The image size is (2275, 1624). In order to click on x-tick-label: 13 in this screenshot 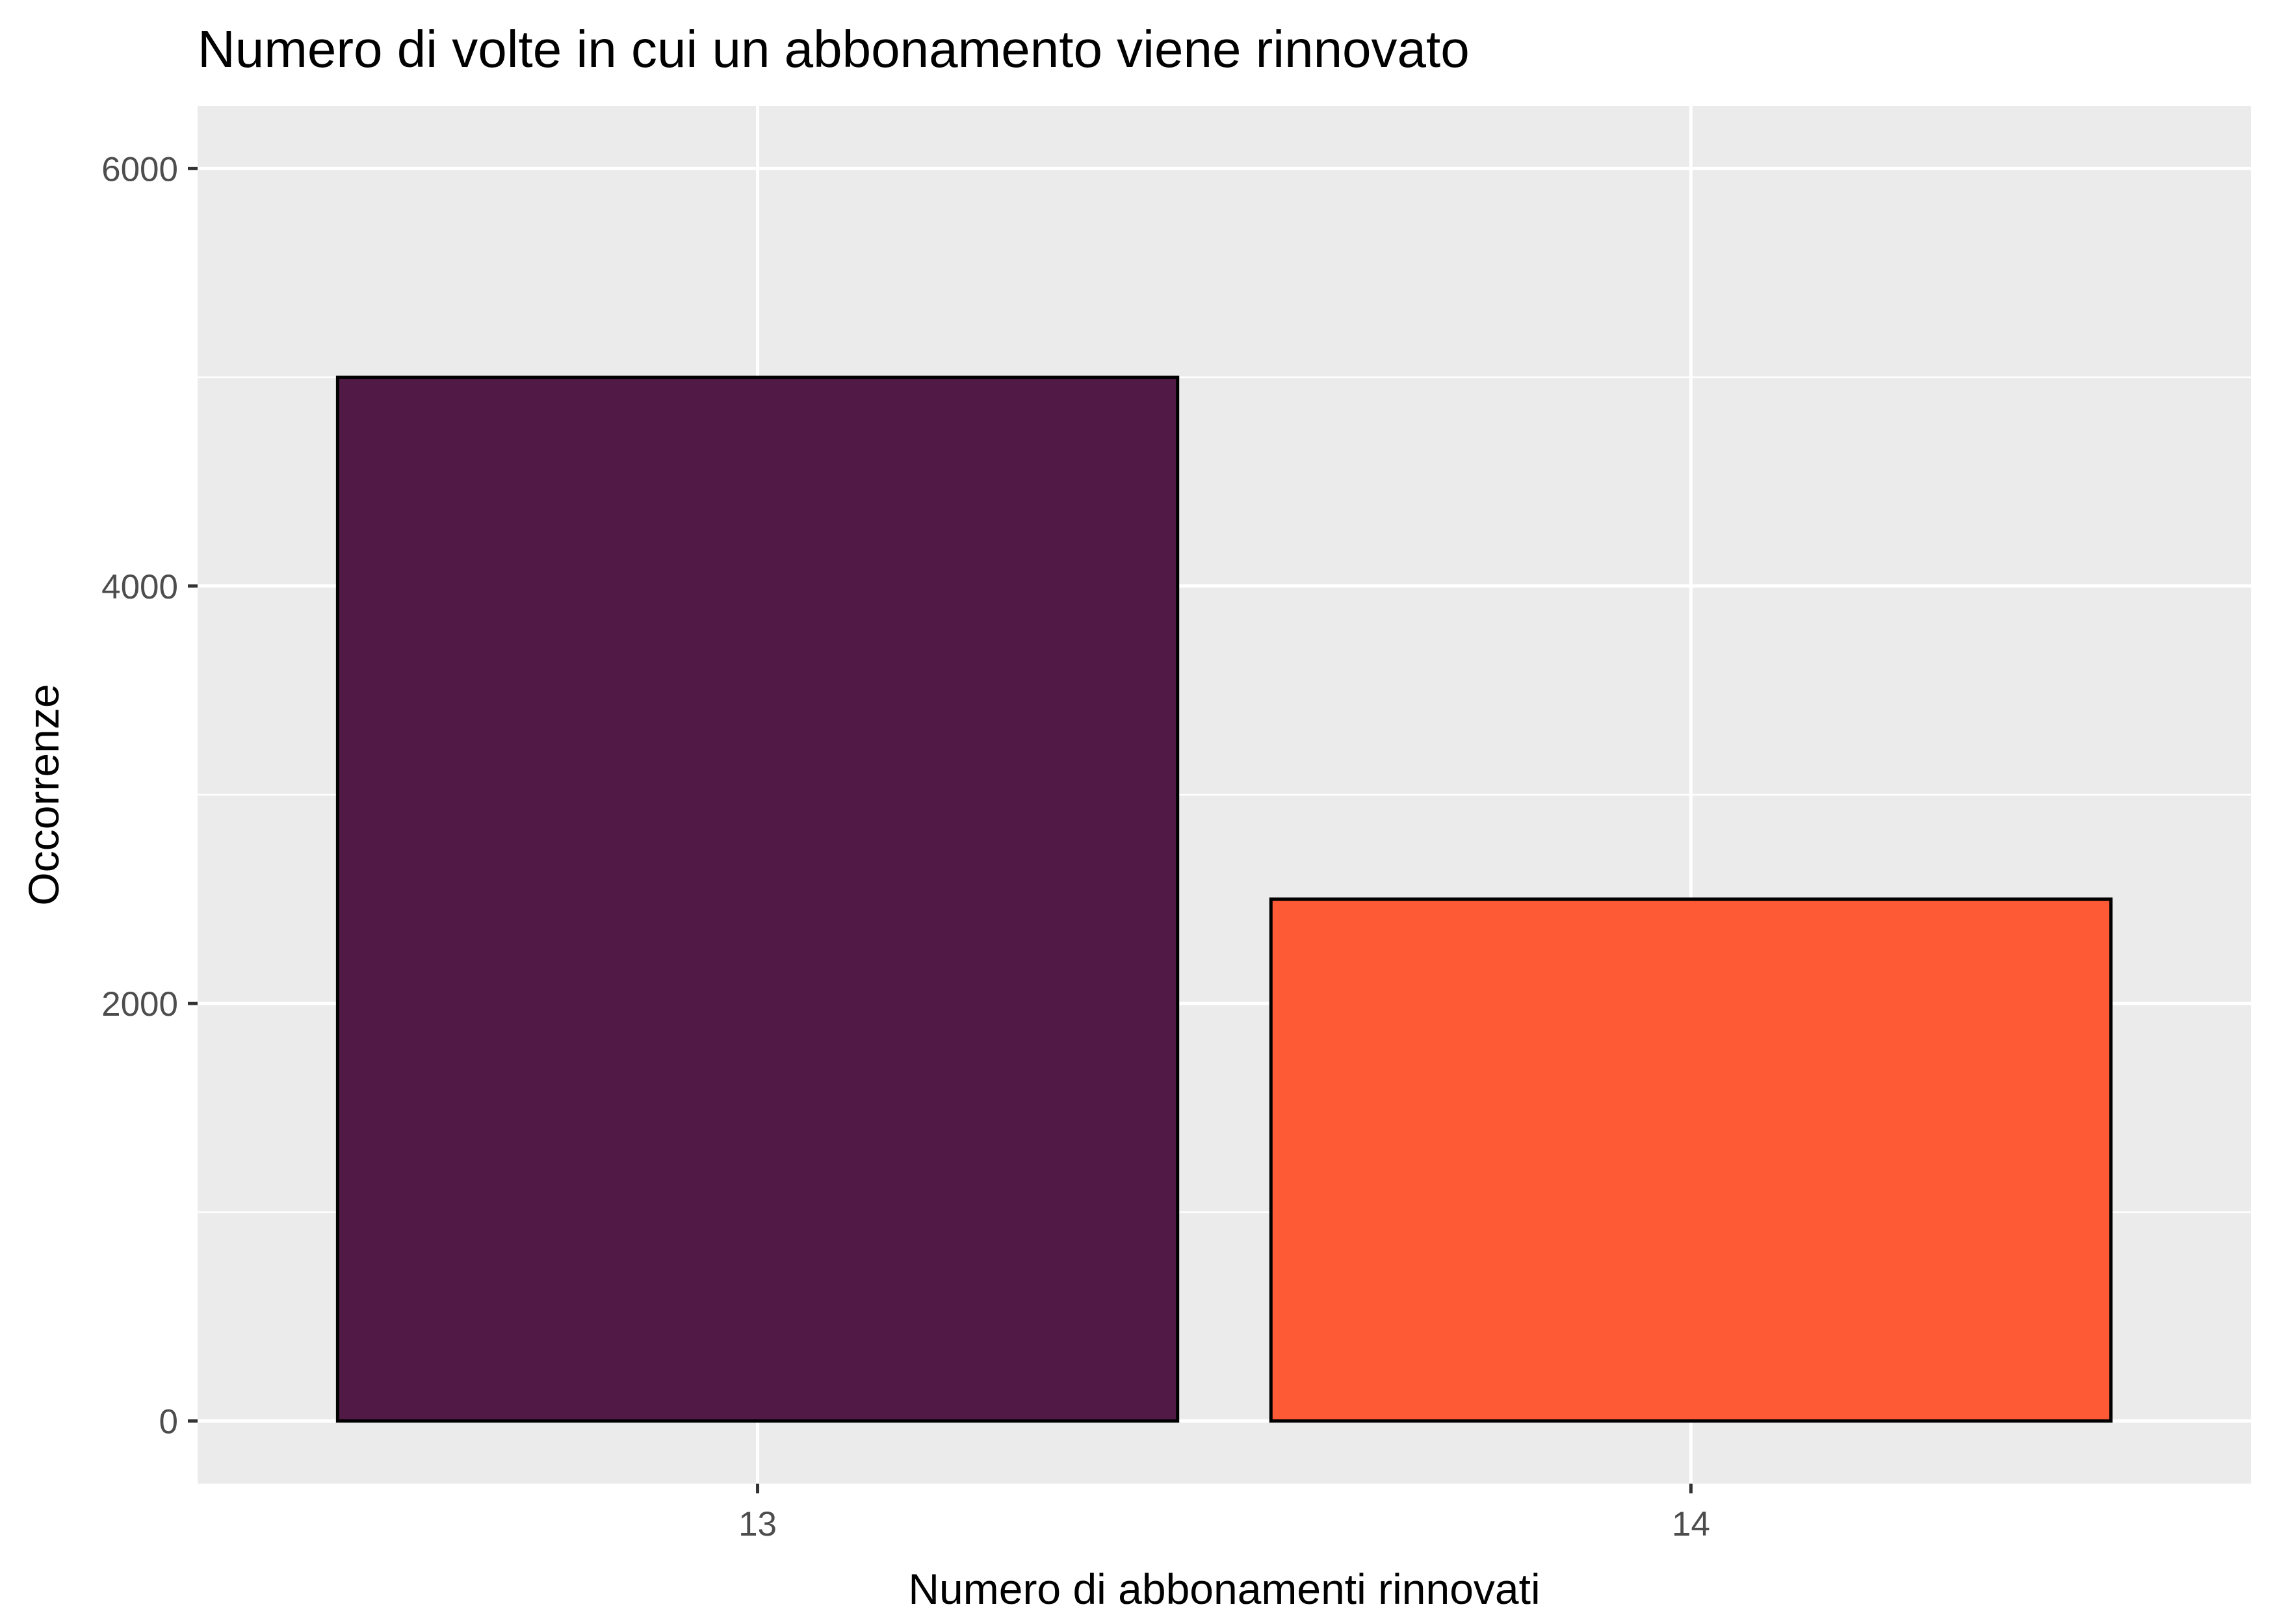, I will do `click(758, 1524)`.